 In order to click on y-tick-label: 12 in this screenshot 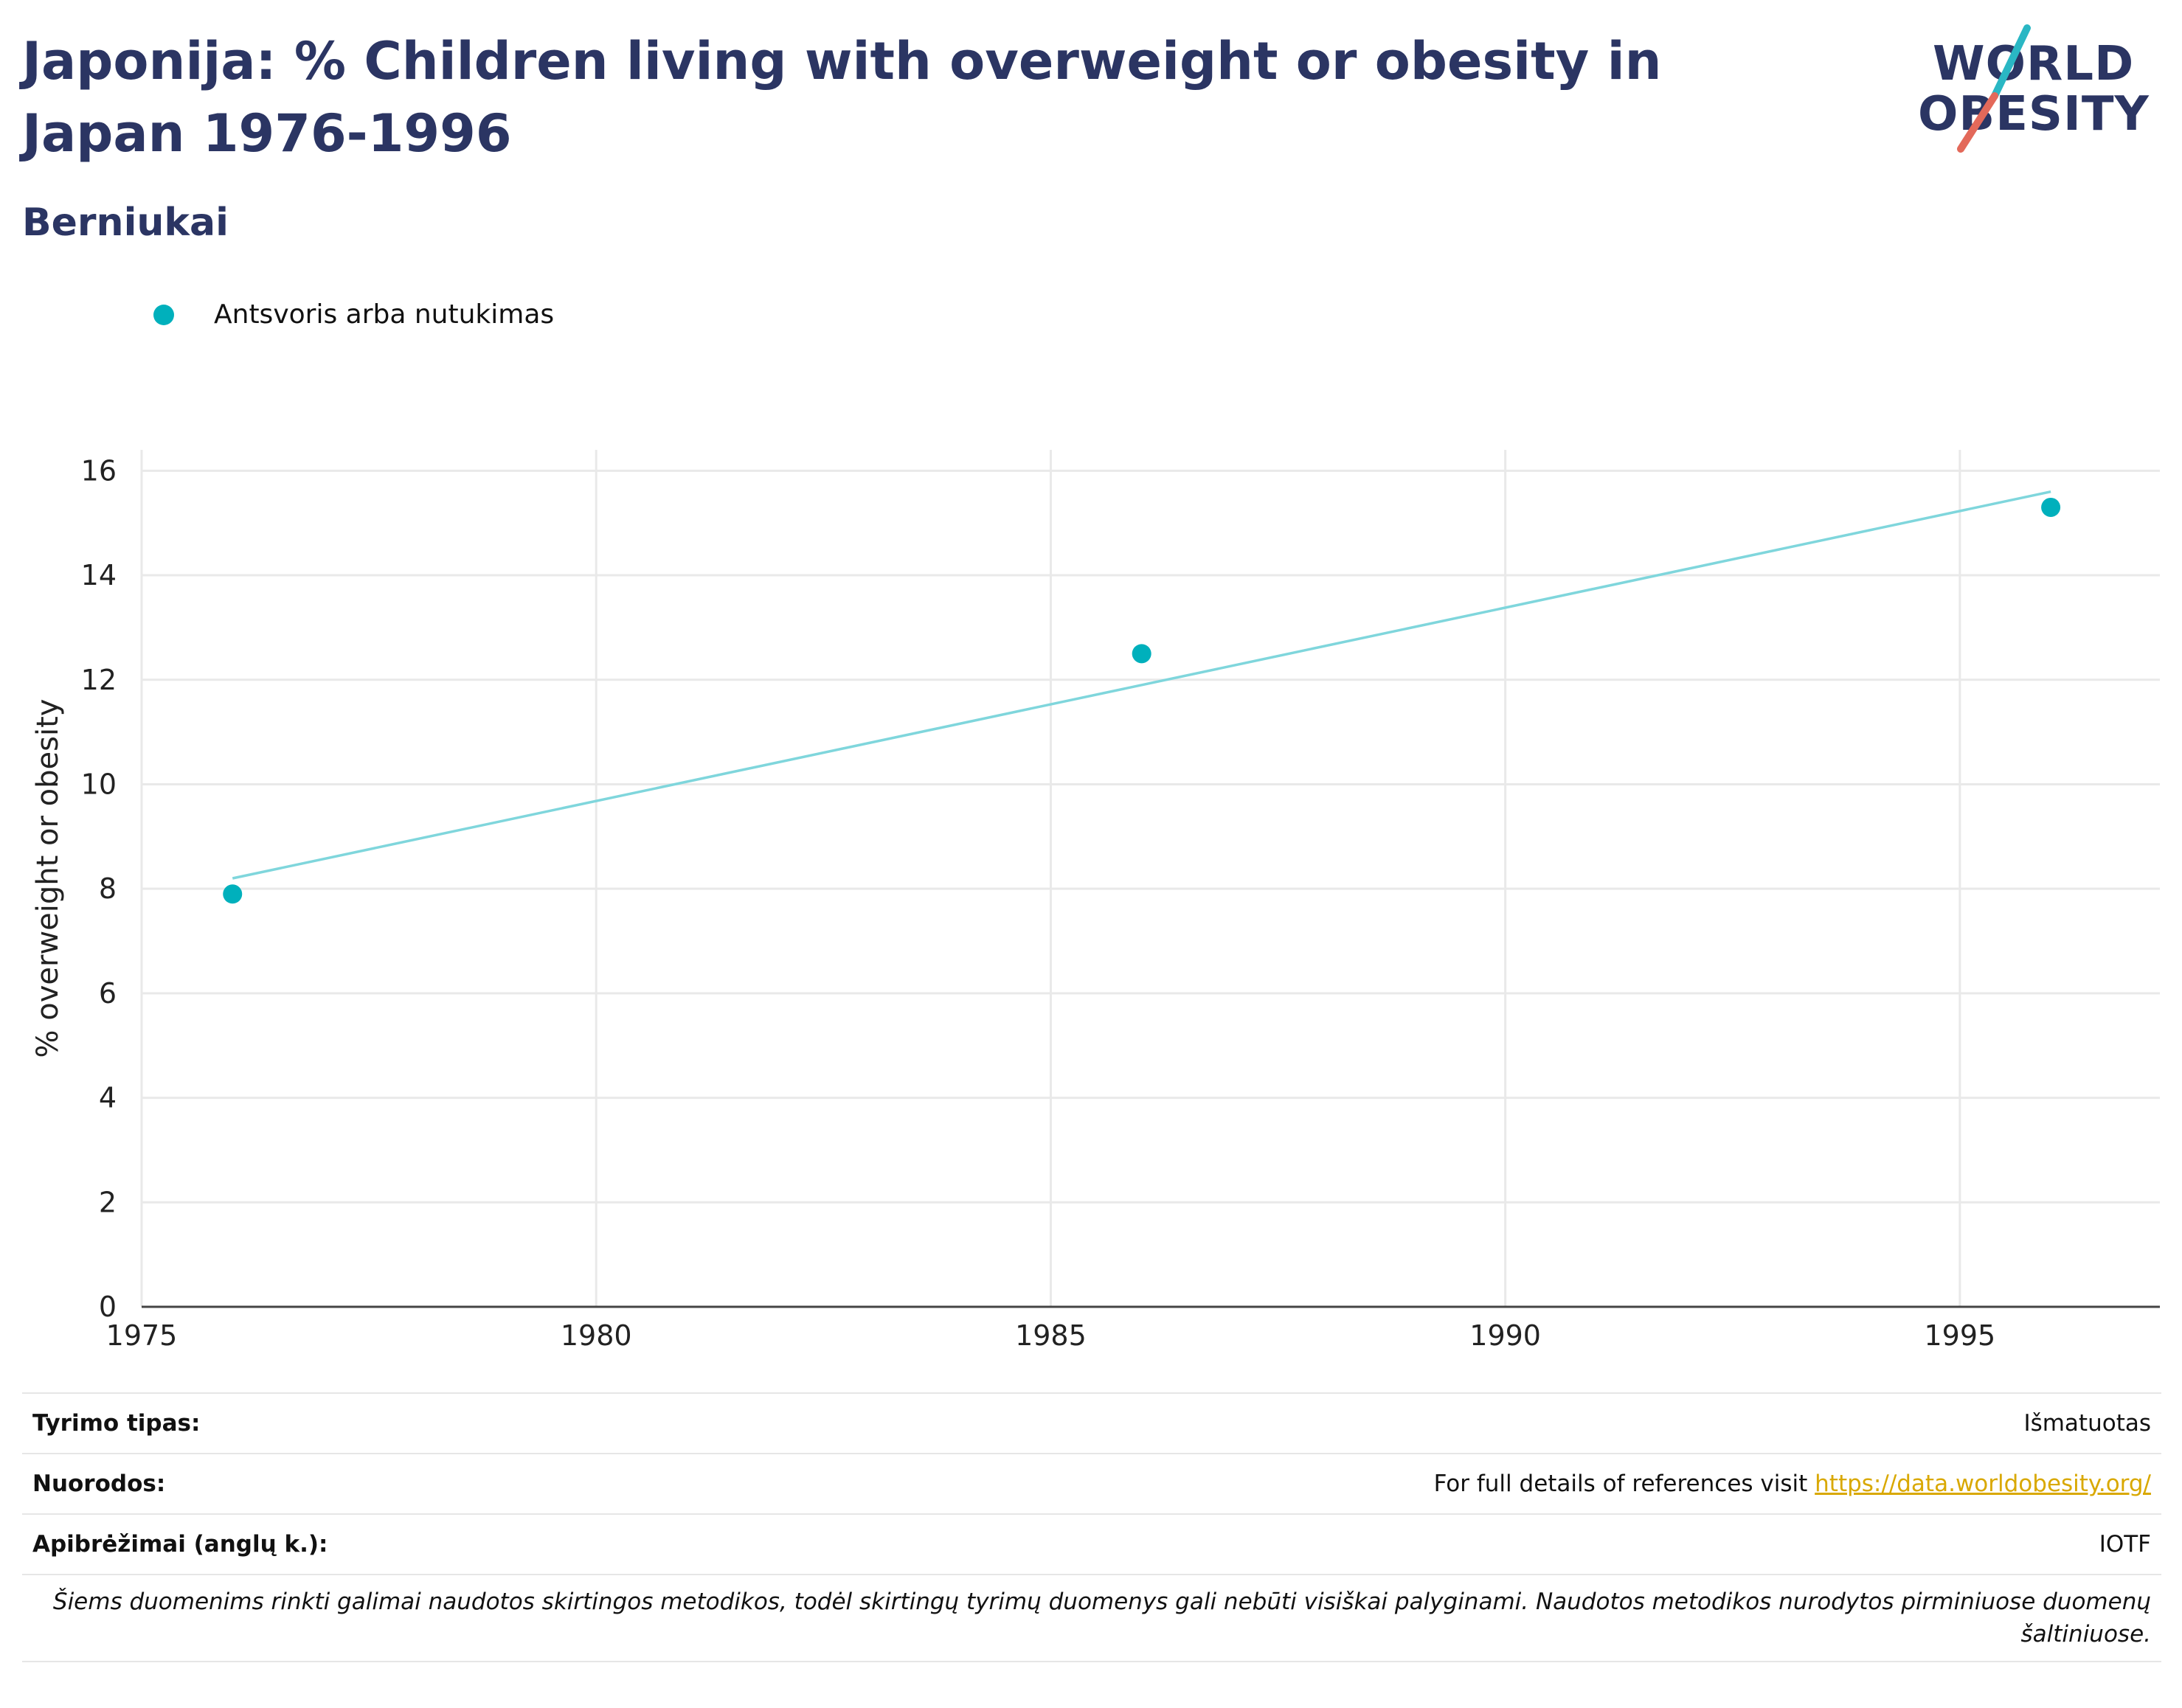, I will do `click(99, 680)`.